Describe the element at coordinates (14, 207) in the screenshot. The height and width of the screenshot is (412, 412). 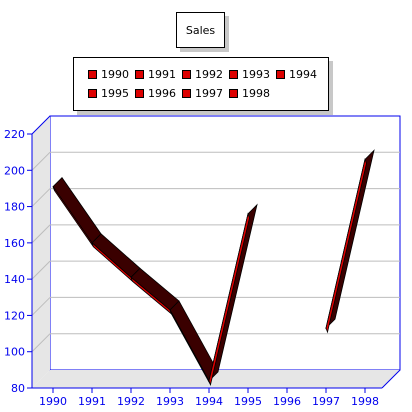
I see `y-tick-label: 180` at that location.